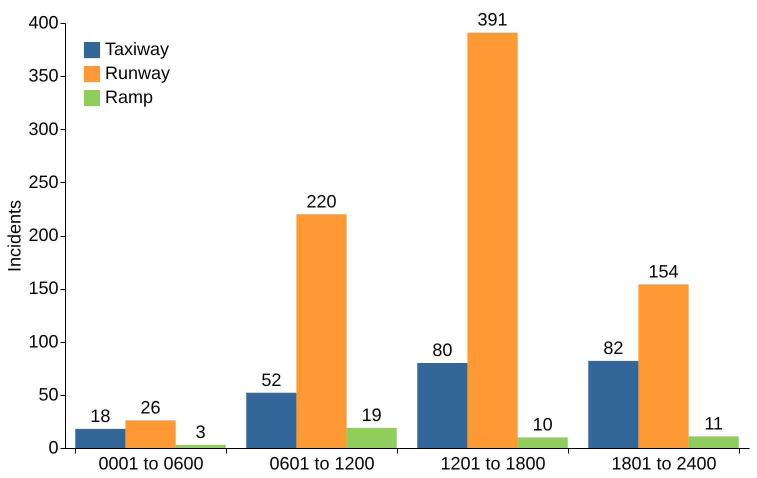  I want to click on data-label: 18, so click(100, 416).